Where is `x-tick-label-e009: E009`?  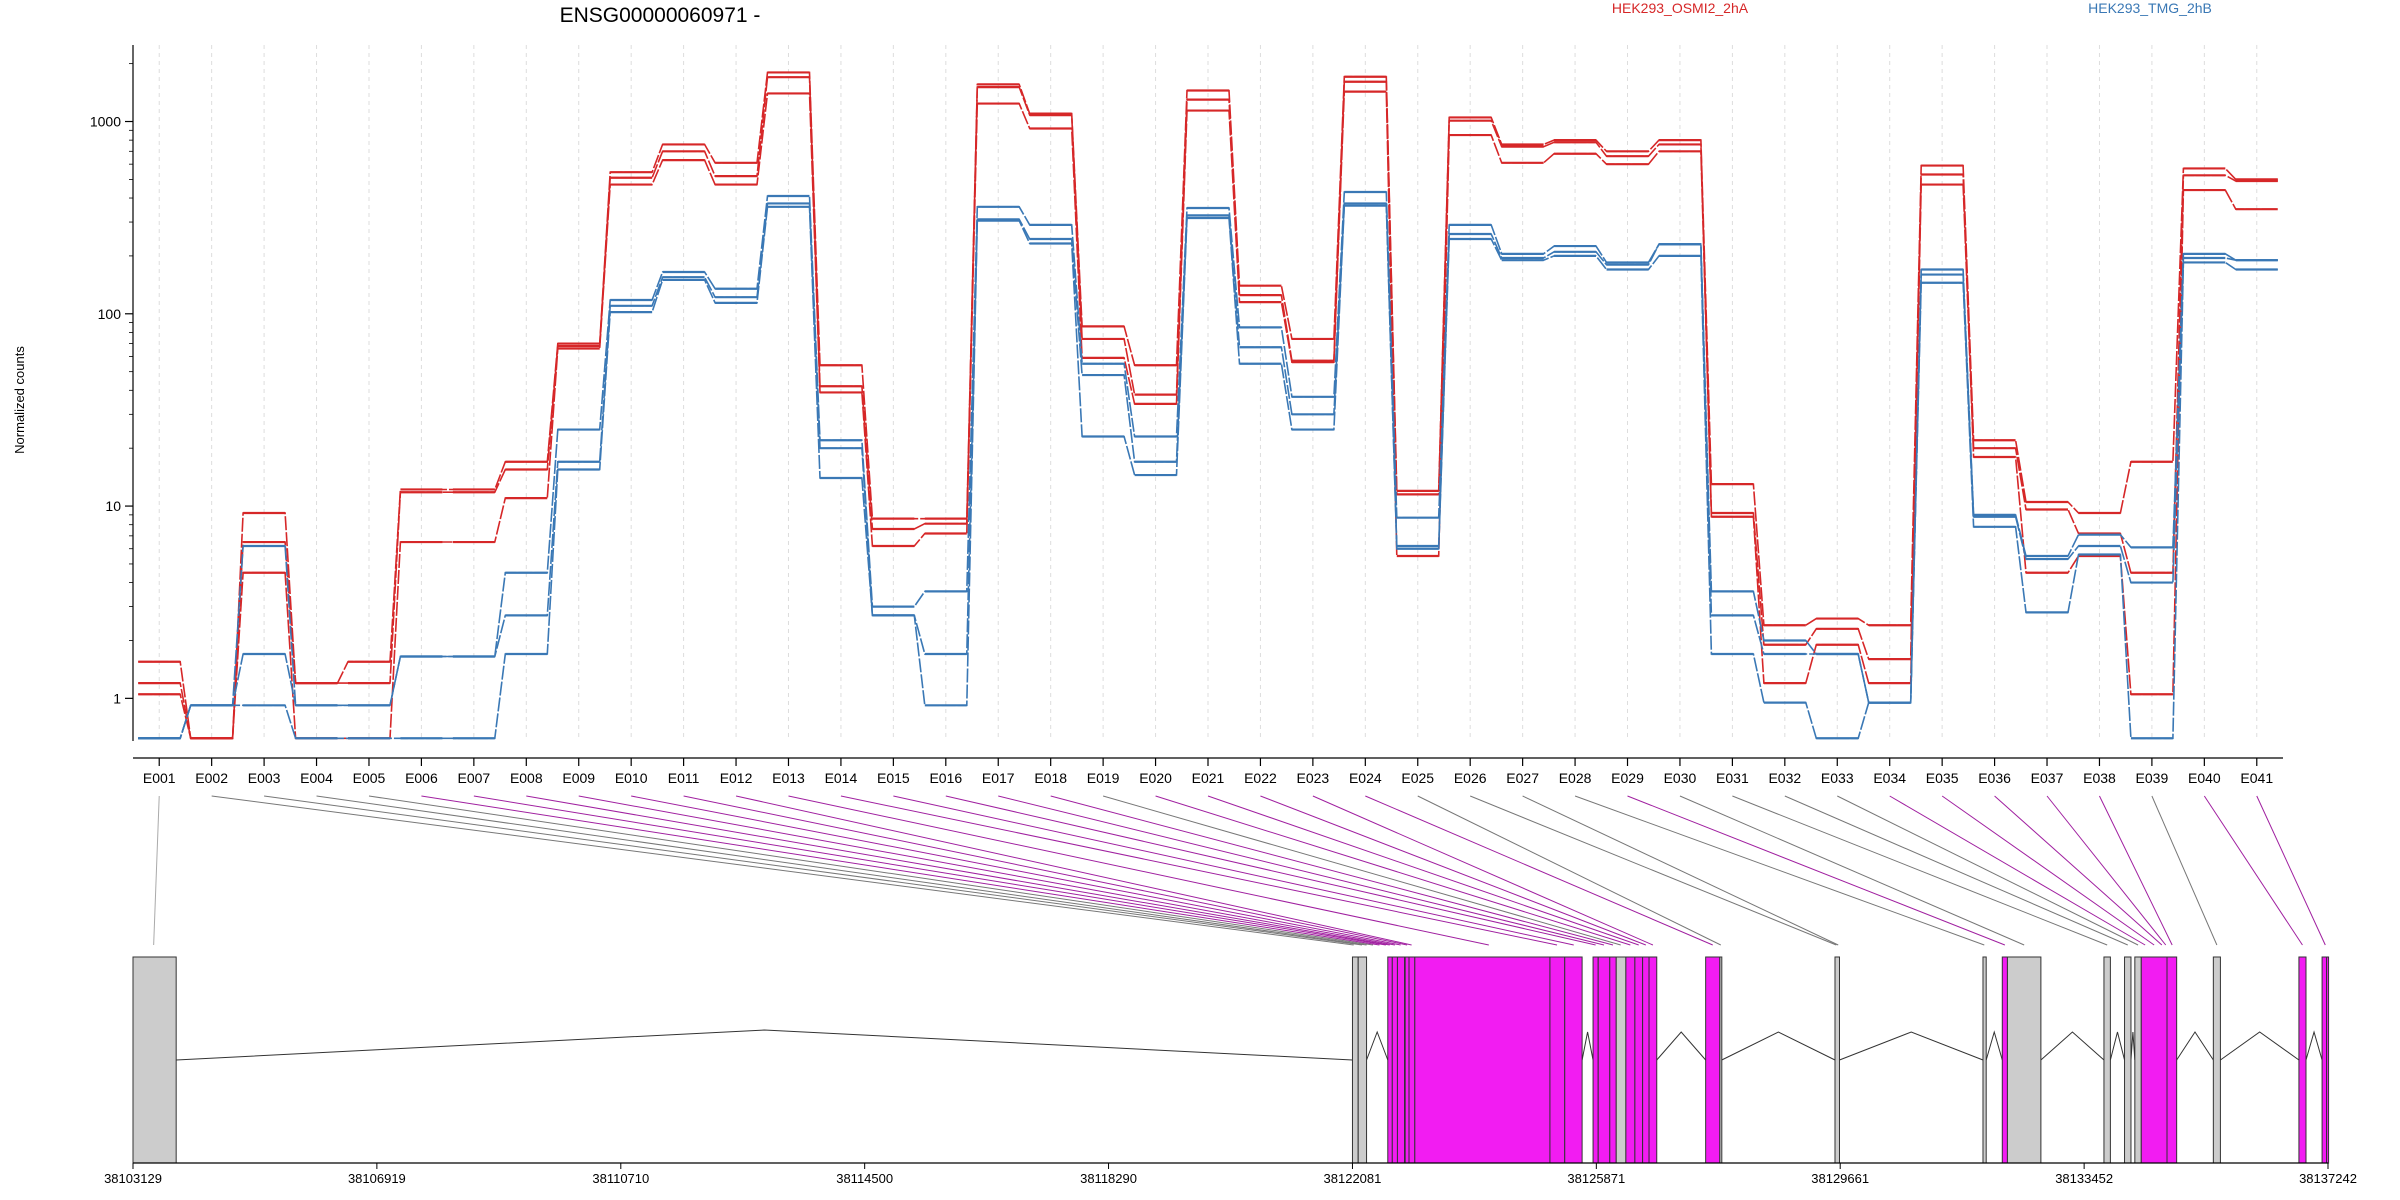
x-tick-label-e009: E009 is located at coordinates (578, 778).